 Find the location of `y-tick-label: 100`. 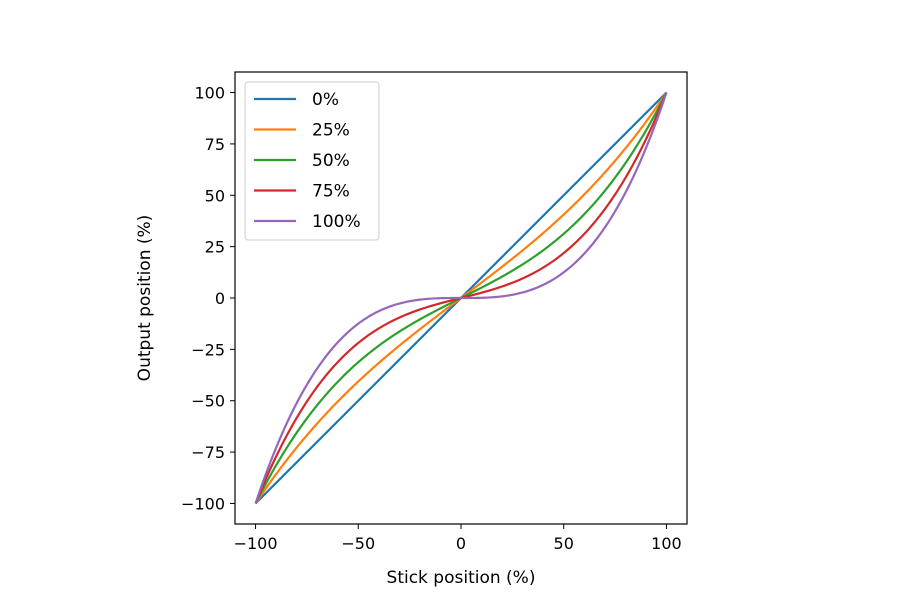

y-tick-label: 100 is located at coordinates (209, 93).